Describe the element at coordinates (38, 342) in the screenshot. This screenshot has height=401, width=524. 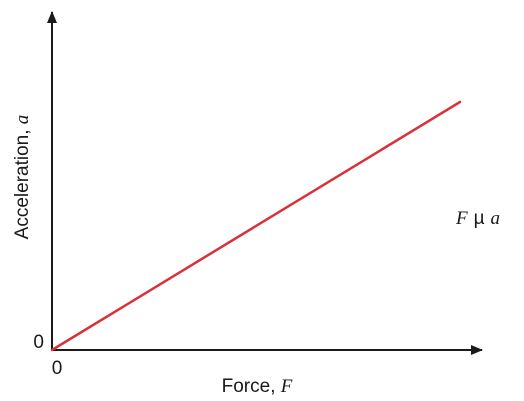
I see `y-origin-label: 0` at that location.